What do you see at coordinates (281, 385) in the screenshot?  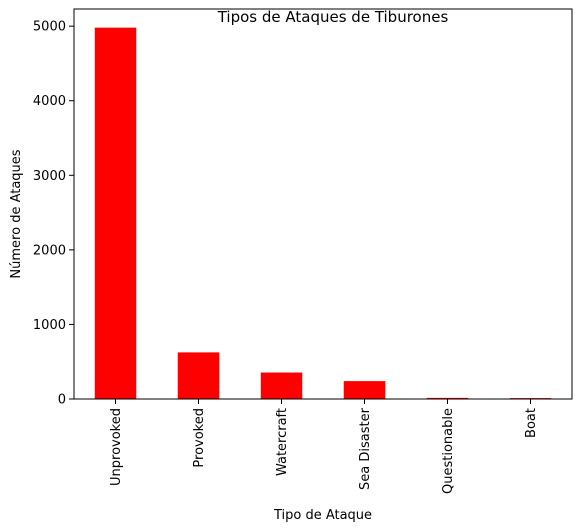 I see `bar-watercraft` at bounding box center [281, 385].